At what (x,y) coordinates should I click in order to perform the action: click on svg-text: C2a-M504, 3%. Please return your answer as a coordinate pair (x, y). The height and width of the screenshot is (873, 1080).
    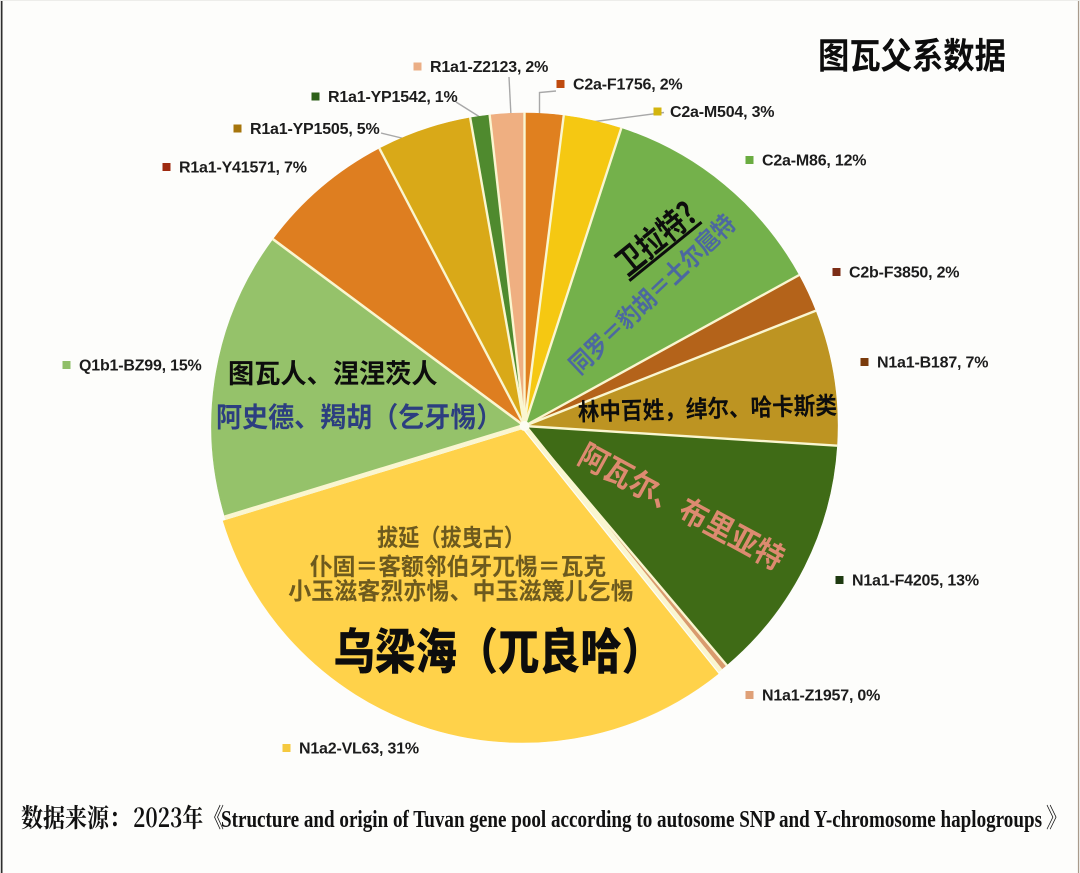
    Looking at the image, I should click on (722, 112).